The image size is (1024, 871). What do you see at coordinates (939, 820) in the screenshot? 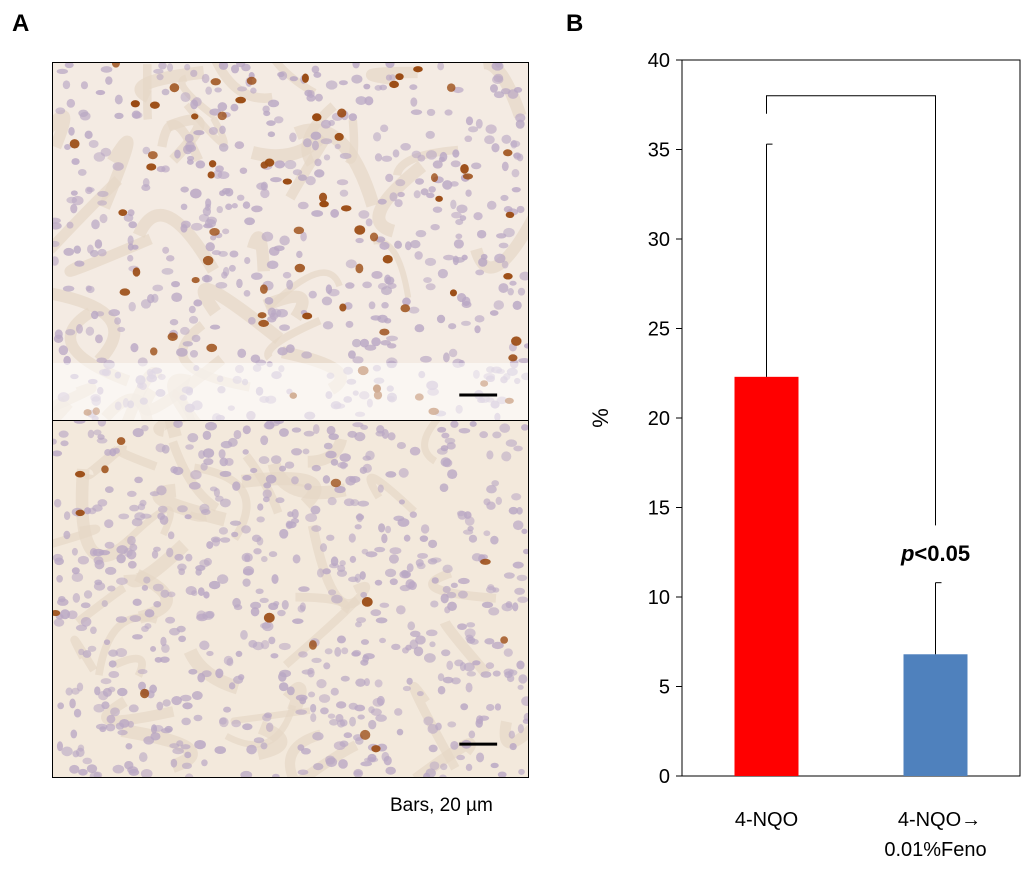
I see `x-tick-label: 4-NQO→` at bounding box center [939, 820].